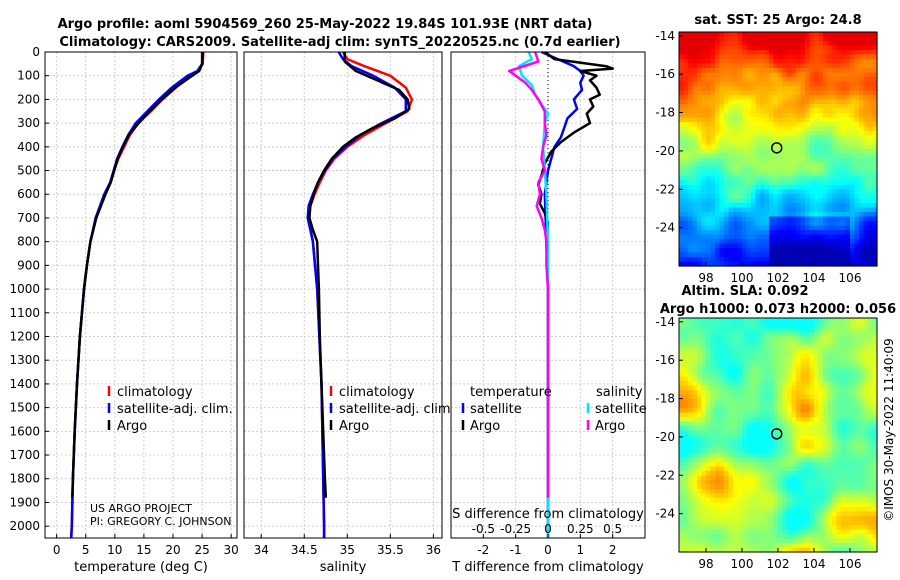 The image size is (900, 580). I want to click on x-axis-label: T difference from climatology, so click(547, 567).